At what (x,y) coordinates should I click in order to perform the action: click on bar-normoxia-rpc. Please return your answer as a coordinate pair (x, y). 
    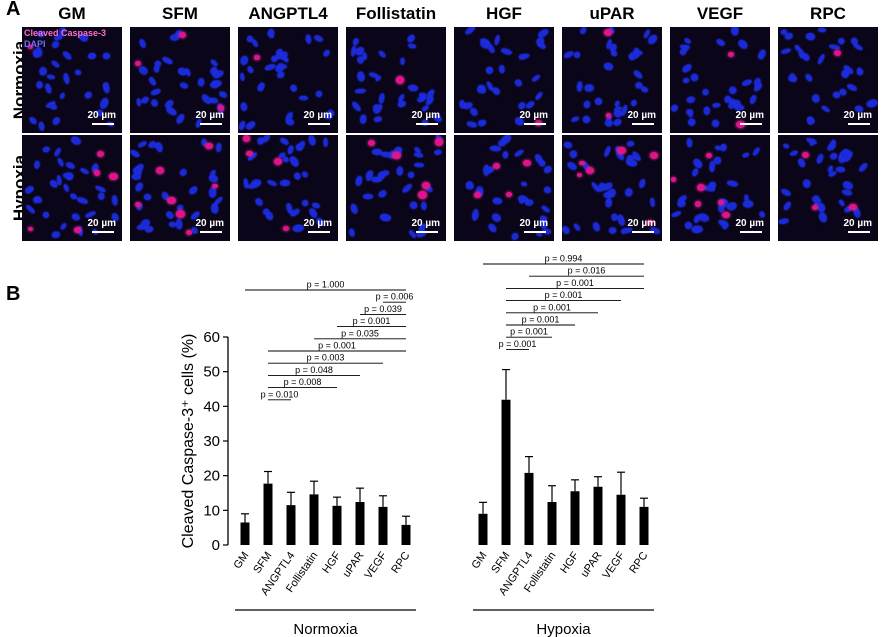
    Looking at the image, I should click on (406, 534).